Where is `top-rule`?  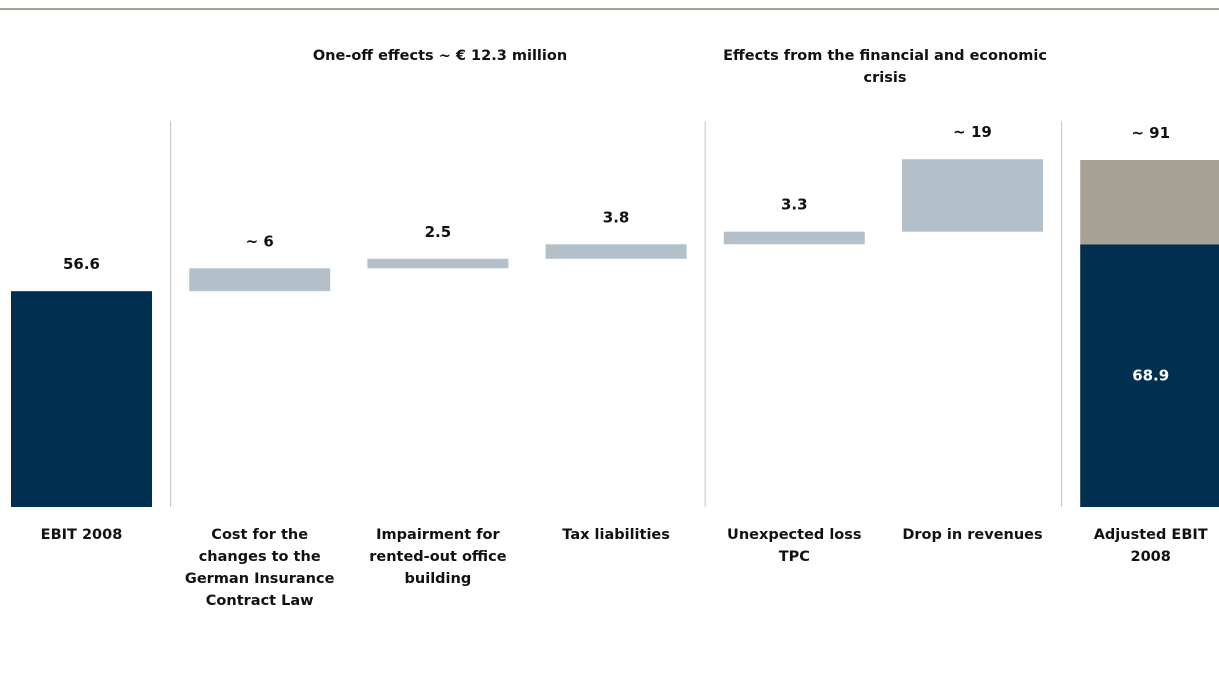 top-rule is located at coordinates (609, 9).